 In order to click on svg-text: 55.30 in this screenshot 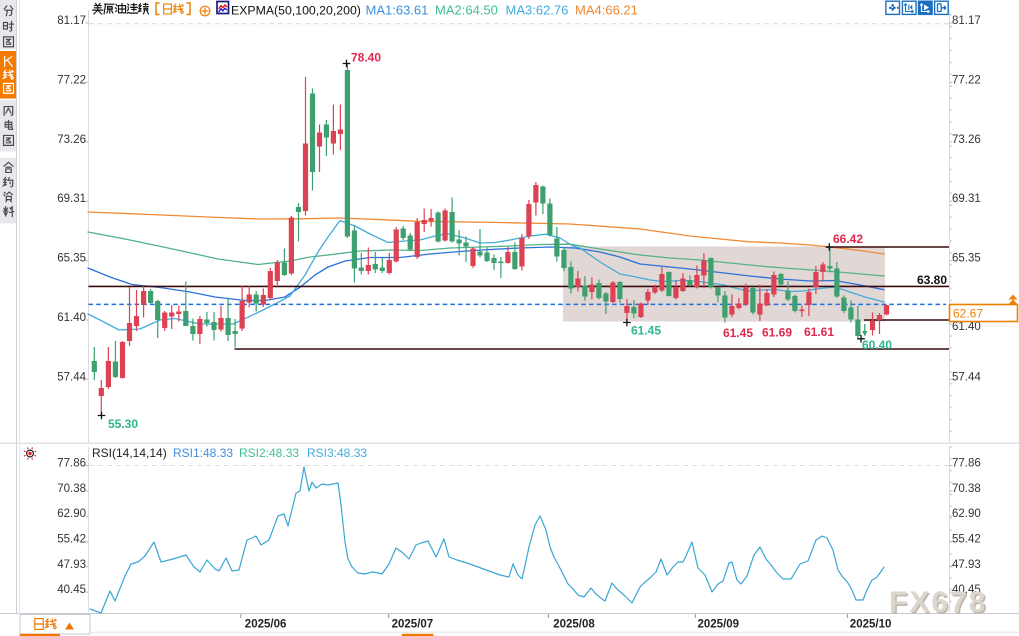, I will do `click(123, 424)`.